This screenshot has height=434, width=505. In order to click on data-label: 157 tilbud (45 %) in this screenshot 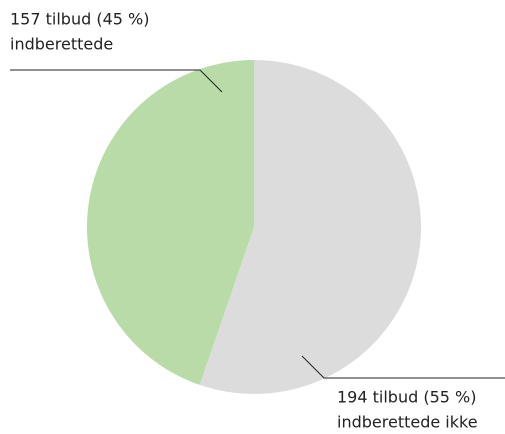, I will do `click(79, 19)`.